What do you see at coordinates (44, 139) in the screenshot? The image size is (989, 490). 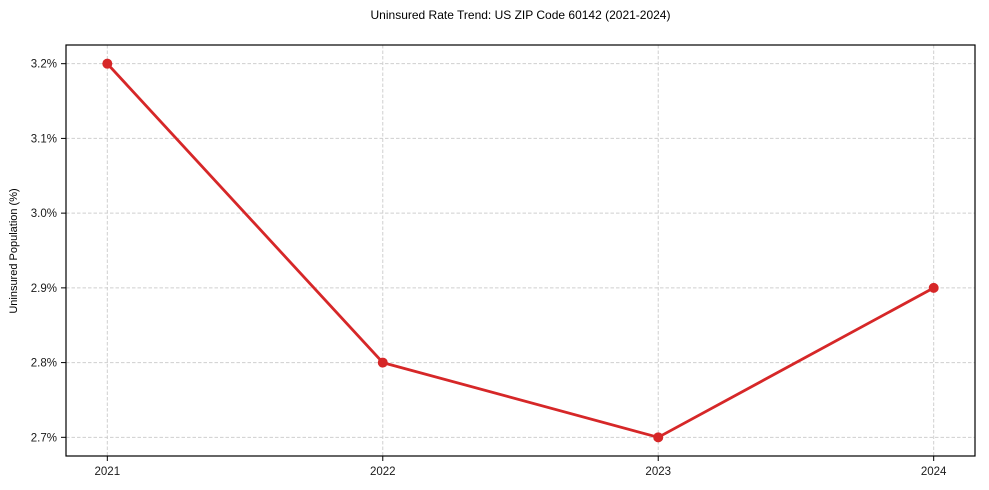 I see `y-tick-label: 3.1%` at bounding box center [44, 139].